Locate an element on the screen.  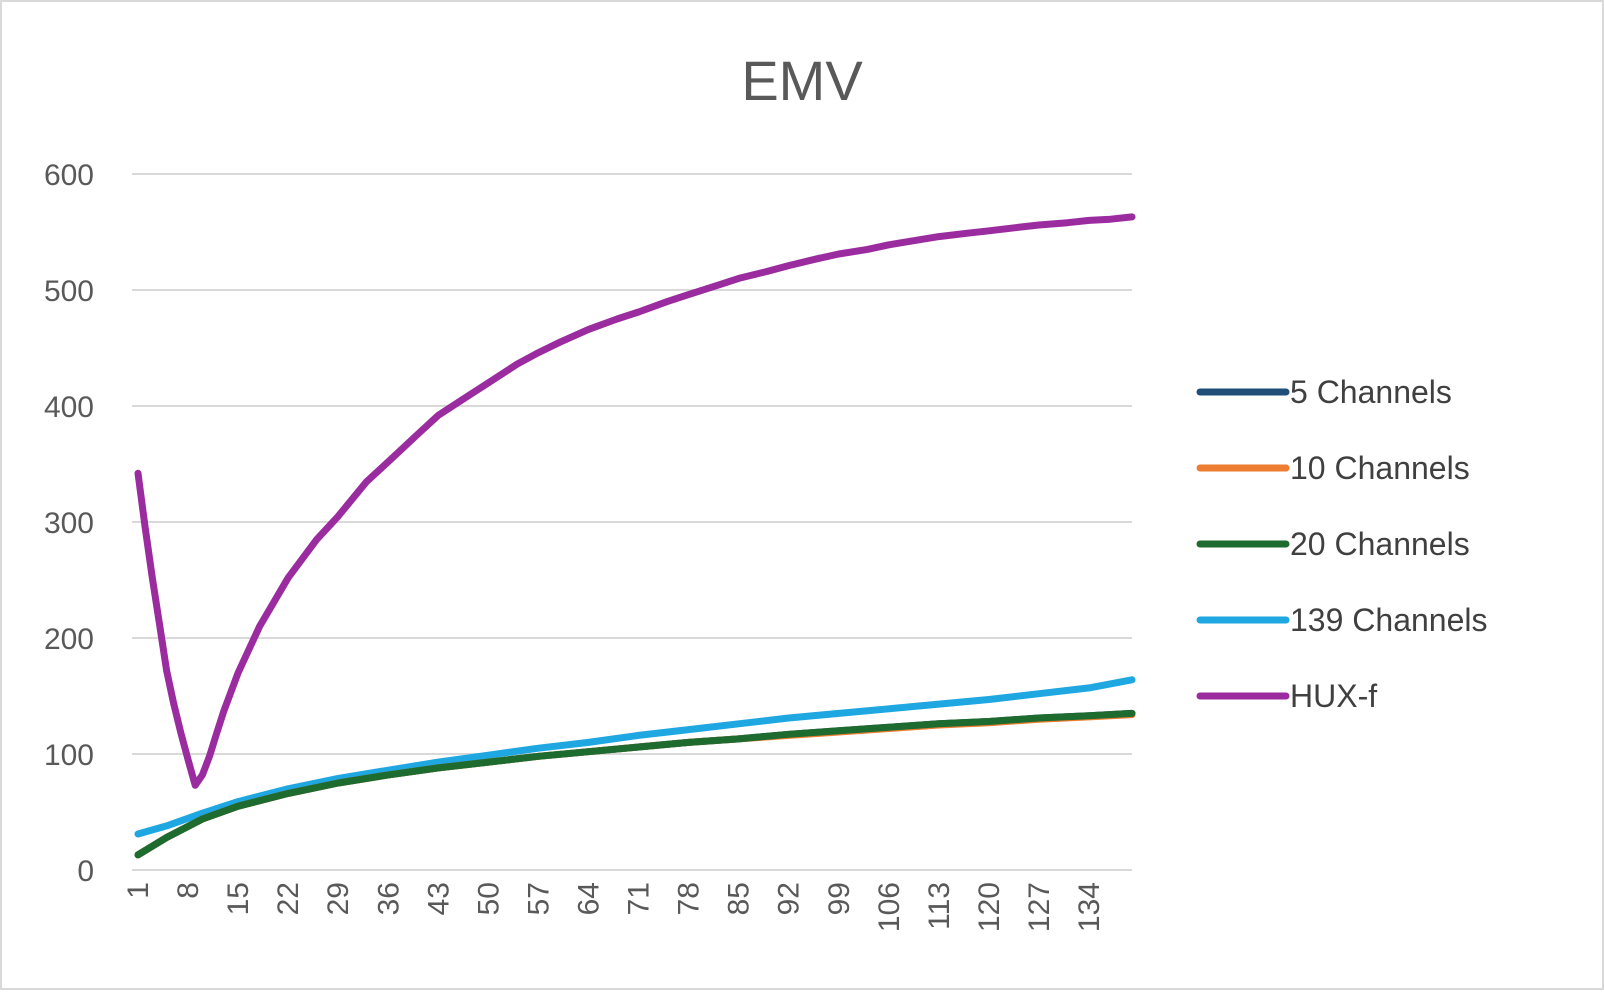
x-tick-label: 43 is located at coordinates (438, 898).